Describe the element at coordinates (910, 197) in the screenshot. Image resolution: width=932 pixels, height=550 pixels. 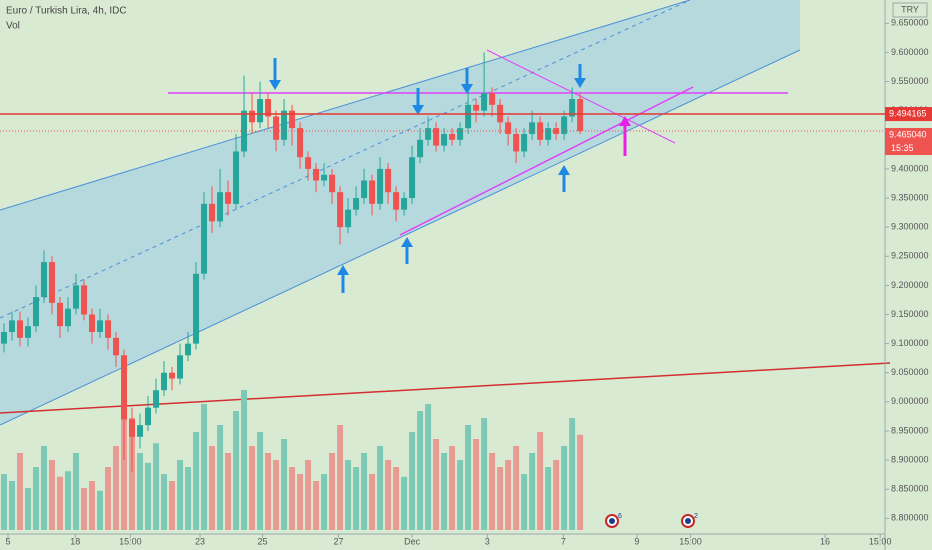
I see `y-tick-label: 9.350000` at that location.